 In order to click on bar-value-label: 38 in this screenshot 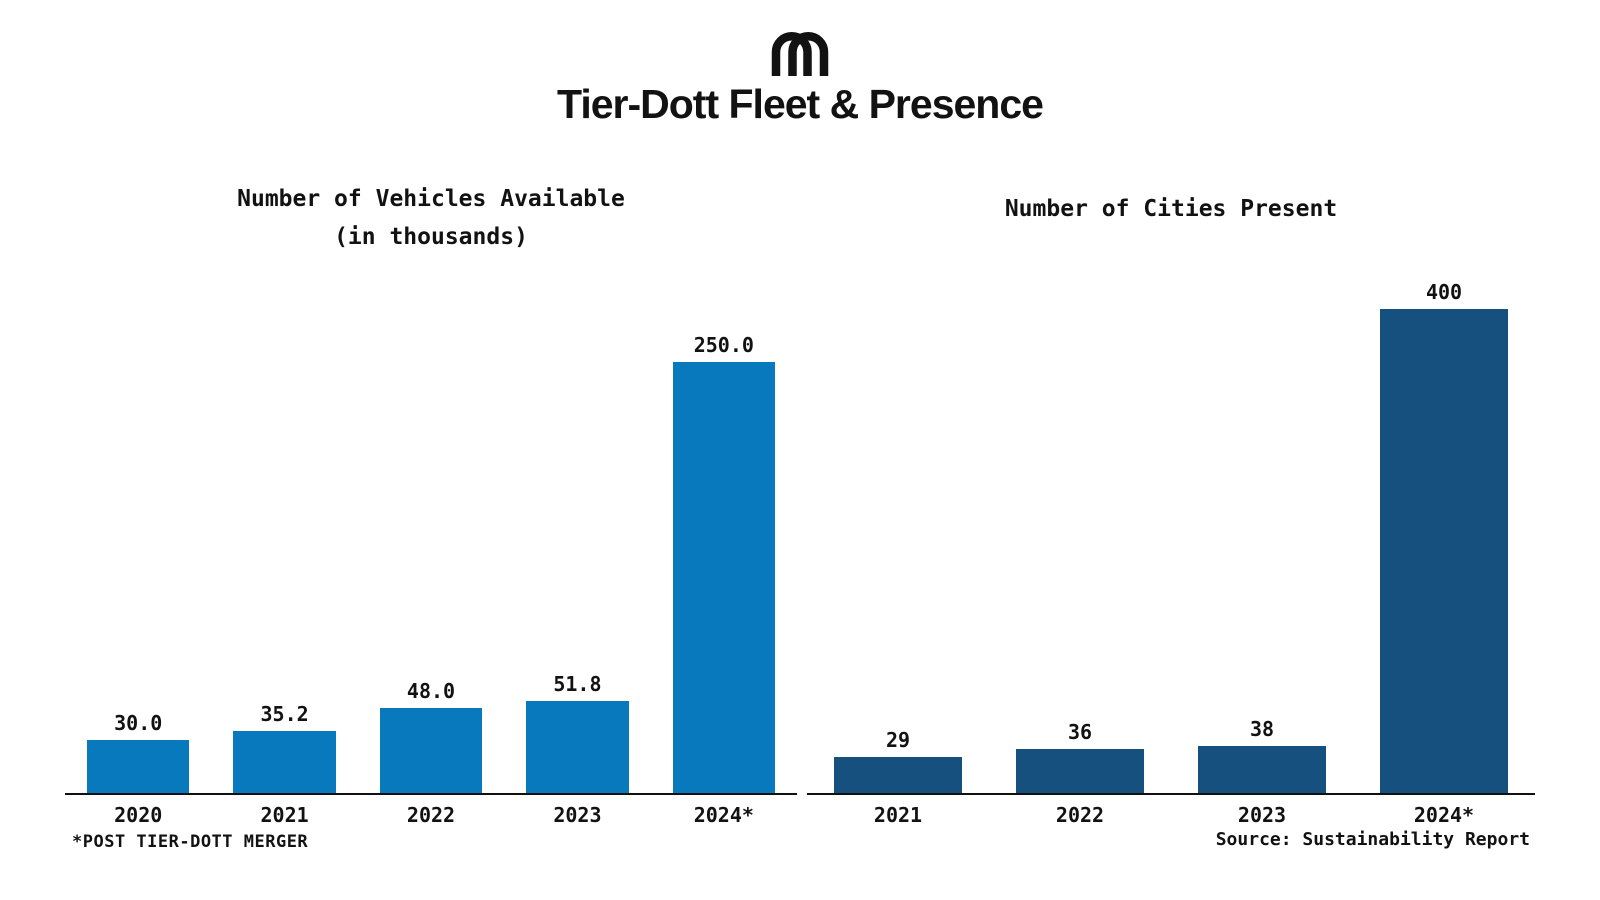, I will do `click(1262, 729)`.